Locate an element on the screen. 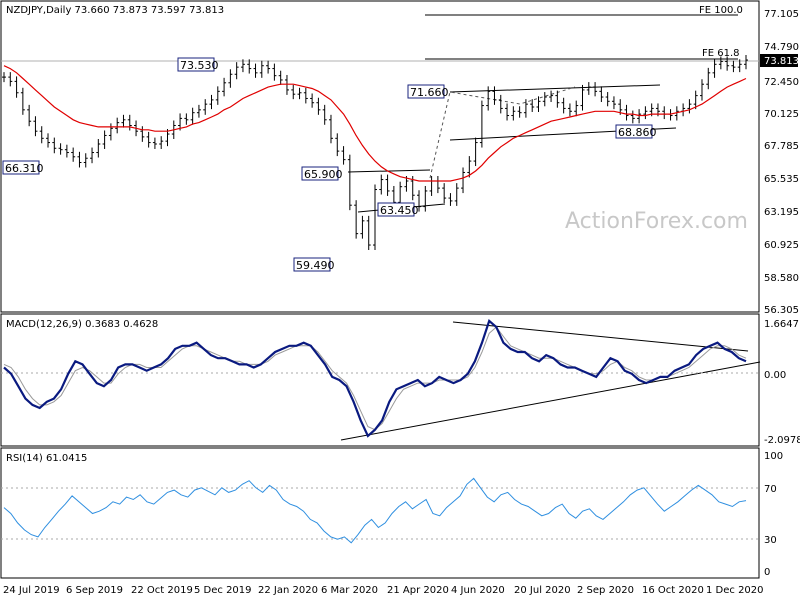 The height and width of the screenshot is (600, 800). rsi-tick: 100 is located at coordinates (773, 456).